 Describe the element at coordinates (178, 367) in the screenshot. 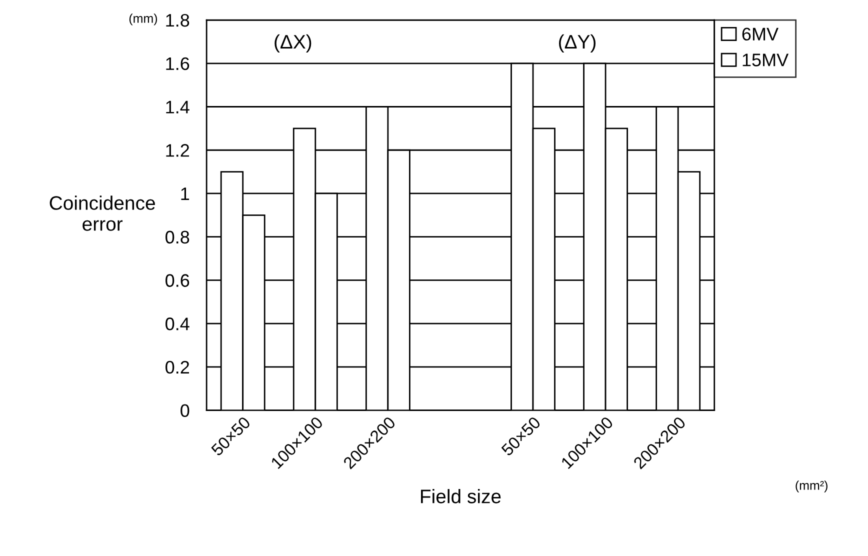

I see `y-tick-label: 0.2` at that location.